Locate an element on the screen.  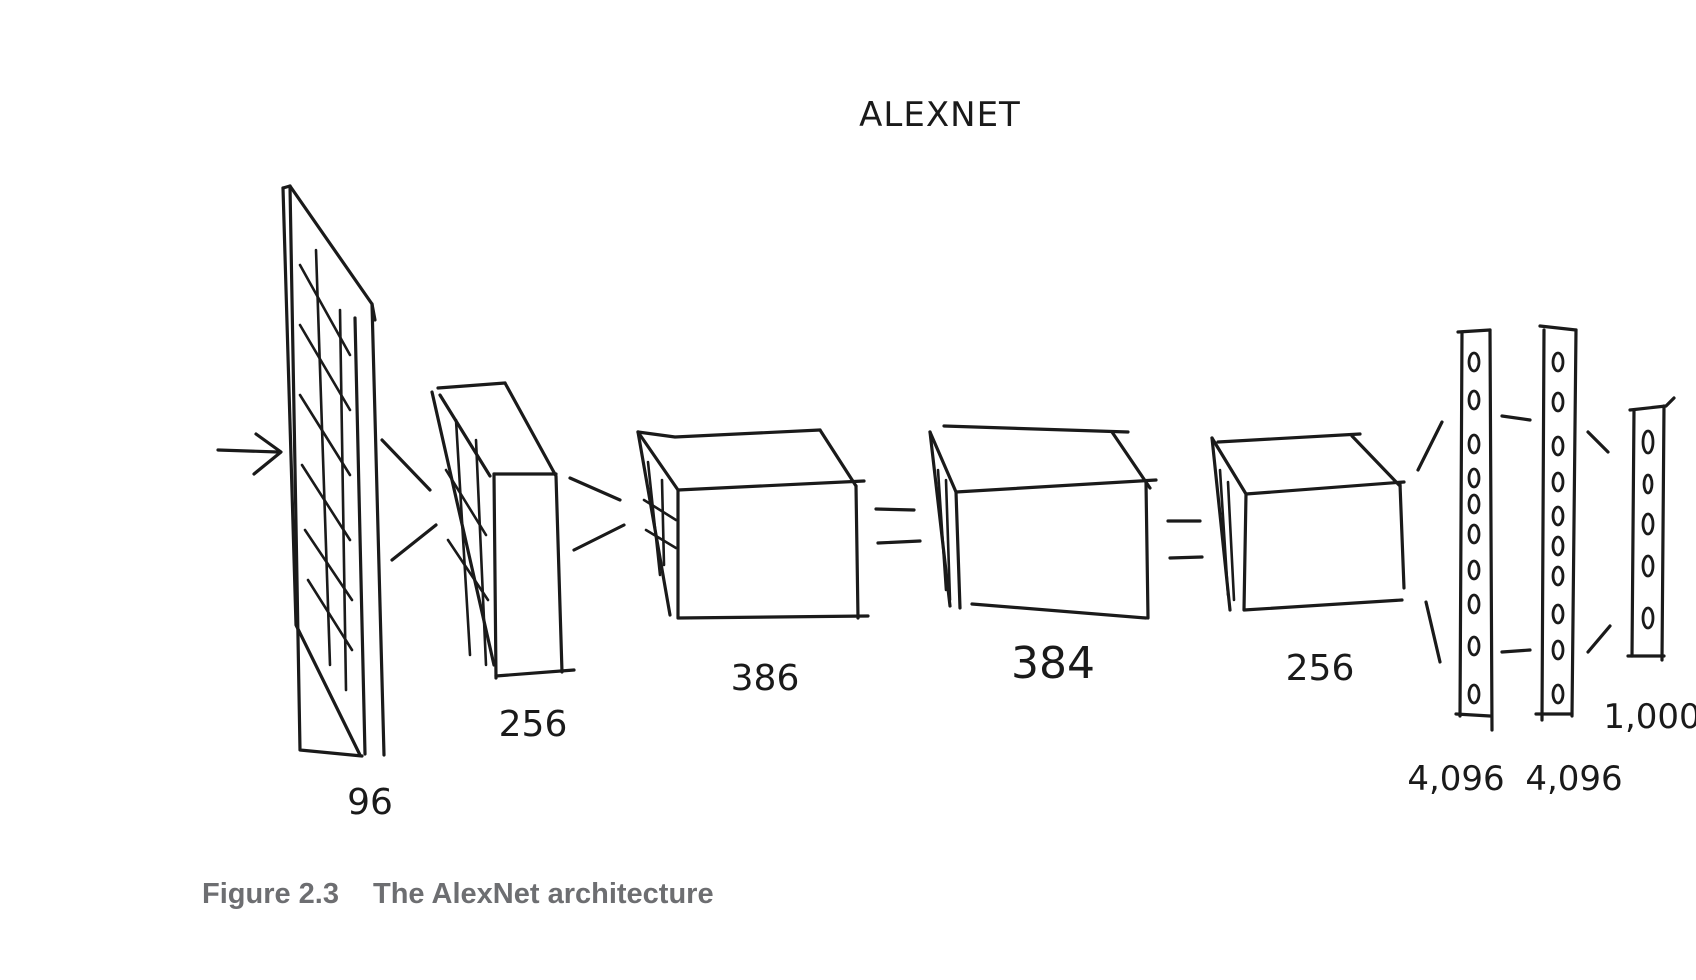
connector-7-8-top is located at coordinates (1598, 442).